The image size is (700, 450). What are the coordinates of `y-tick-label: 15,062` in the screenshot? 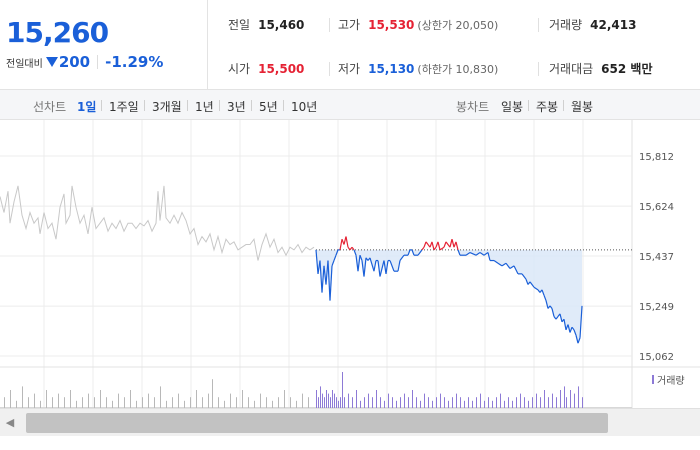 It's located at (656, 357).